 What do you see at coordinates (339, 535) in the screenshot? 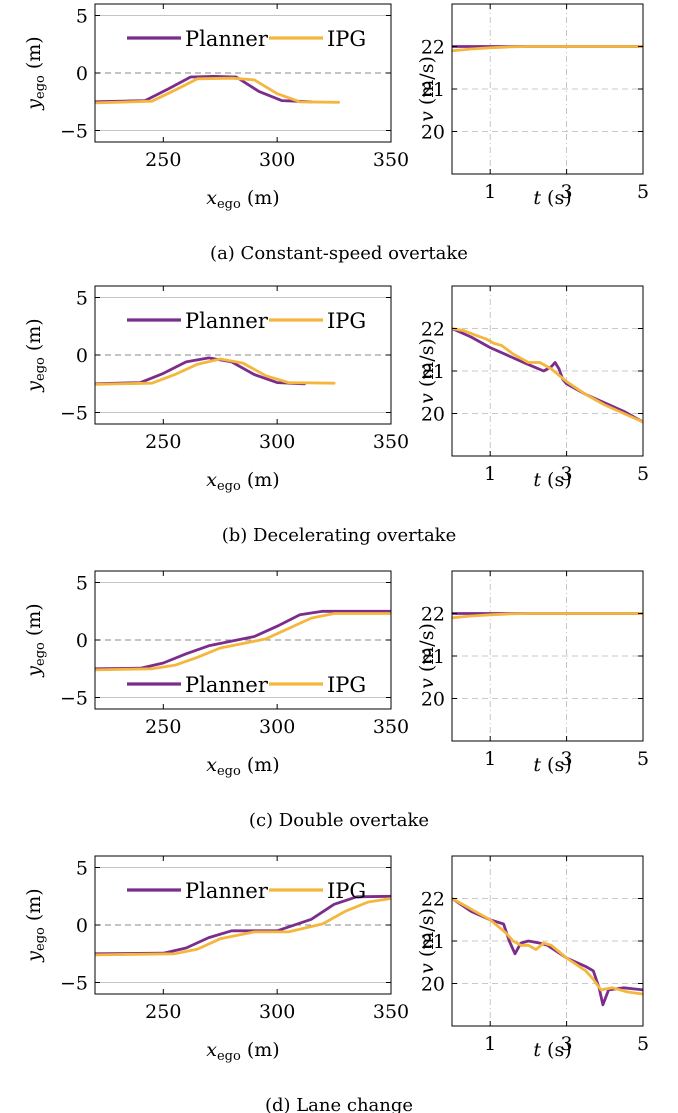
I see `panel-caption-b: (b) Decelerating overtake` at bounding box center [339, 535].